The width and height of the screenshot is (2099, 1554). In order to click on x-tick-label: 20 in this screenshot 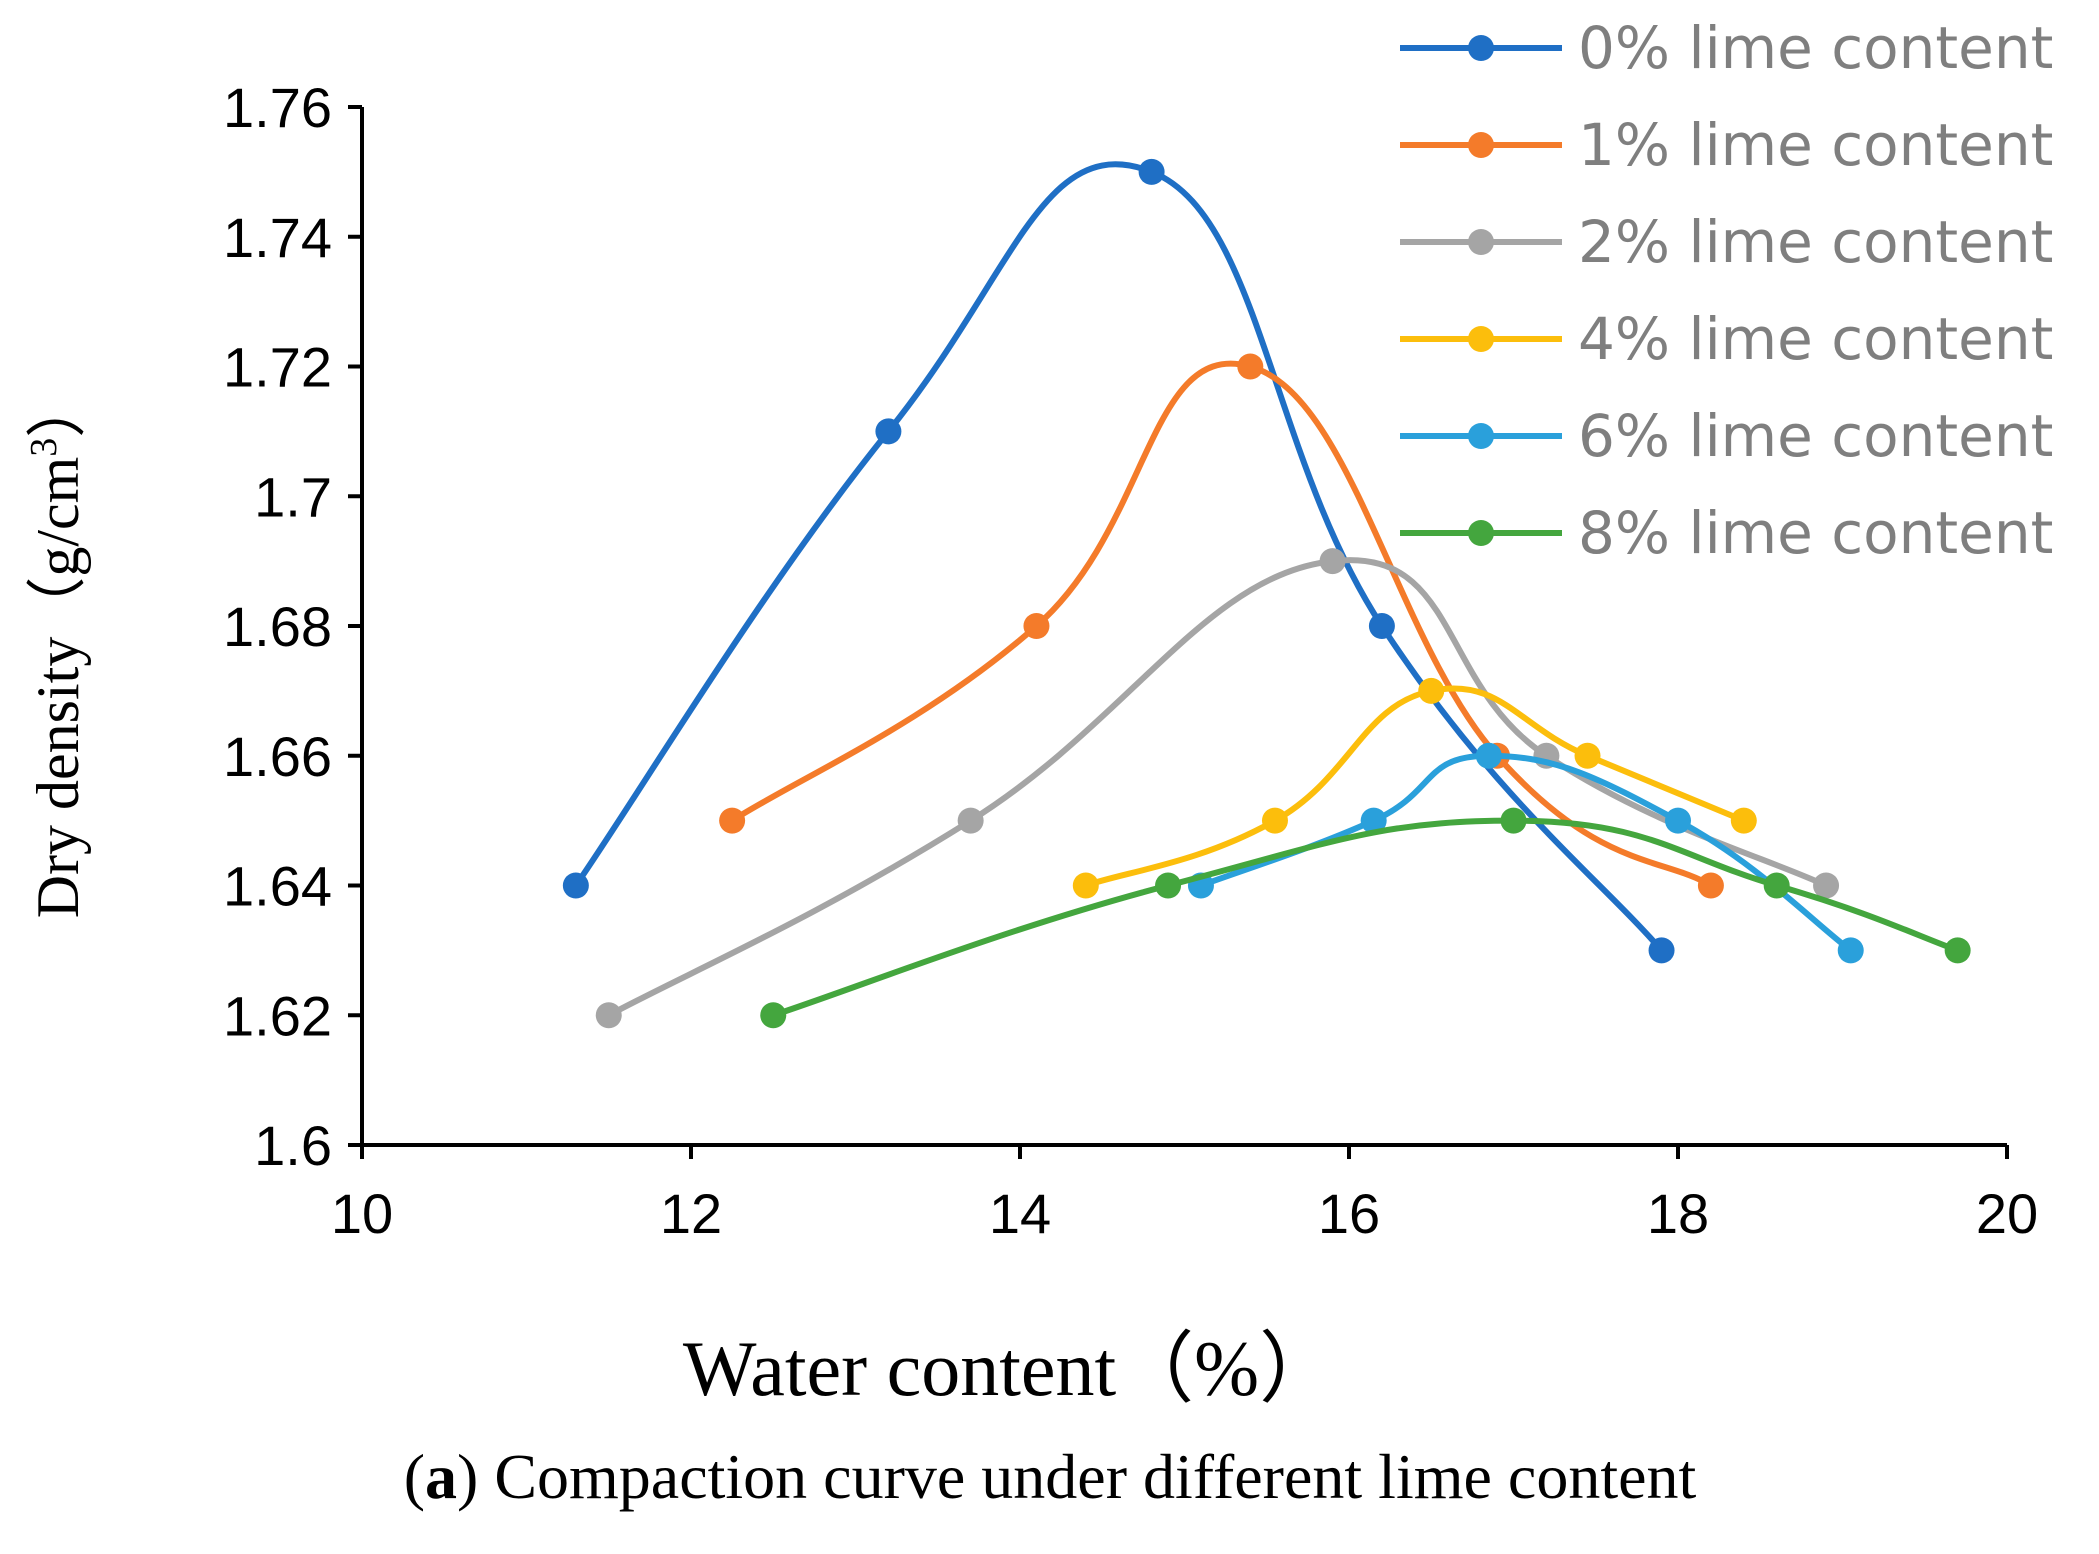, I will do `click(2007, 1213)`.